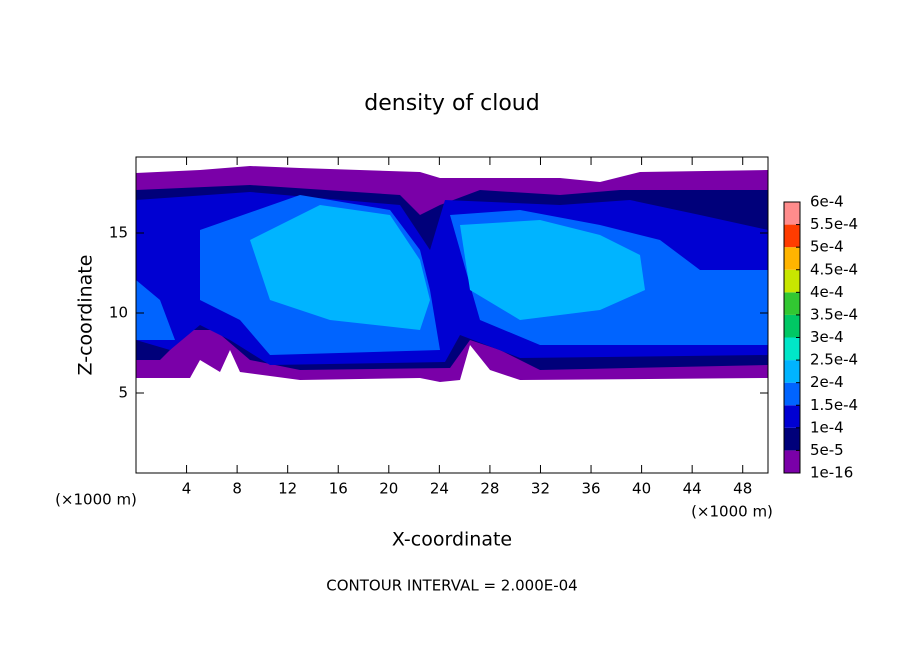  What do you see at coordinates (827, 450) in the screenshot?
I see `colorbar-label: 5e-5` at bounding box center [827, 450].